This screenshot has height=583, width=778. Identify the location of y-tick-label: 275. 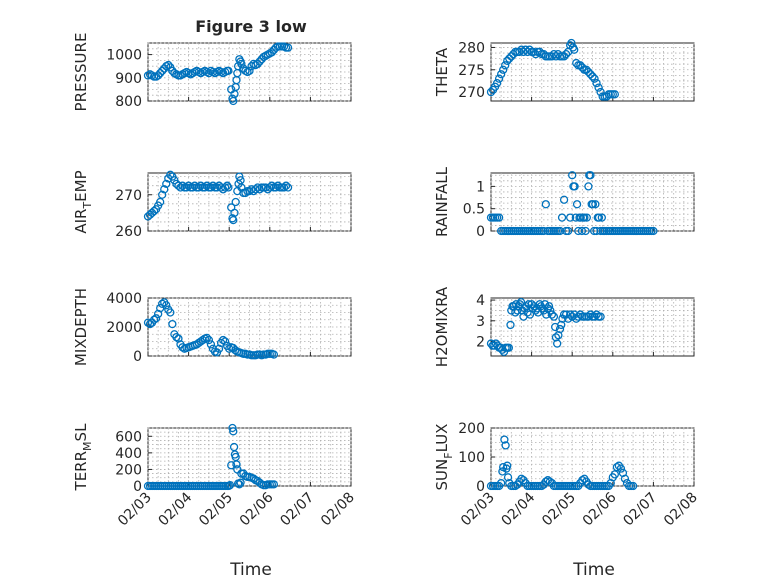
(471, 71).